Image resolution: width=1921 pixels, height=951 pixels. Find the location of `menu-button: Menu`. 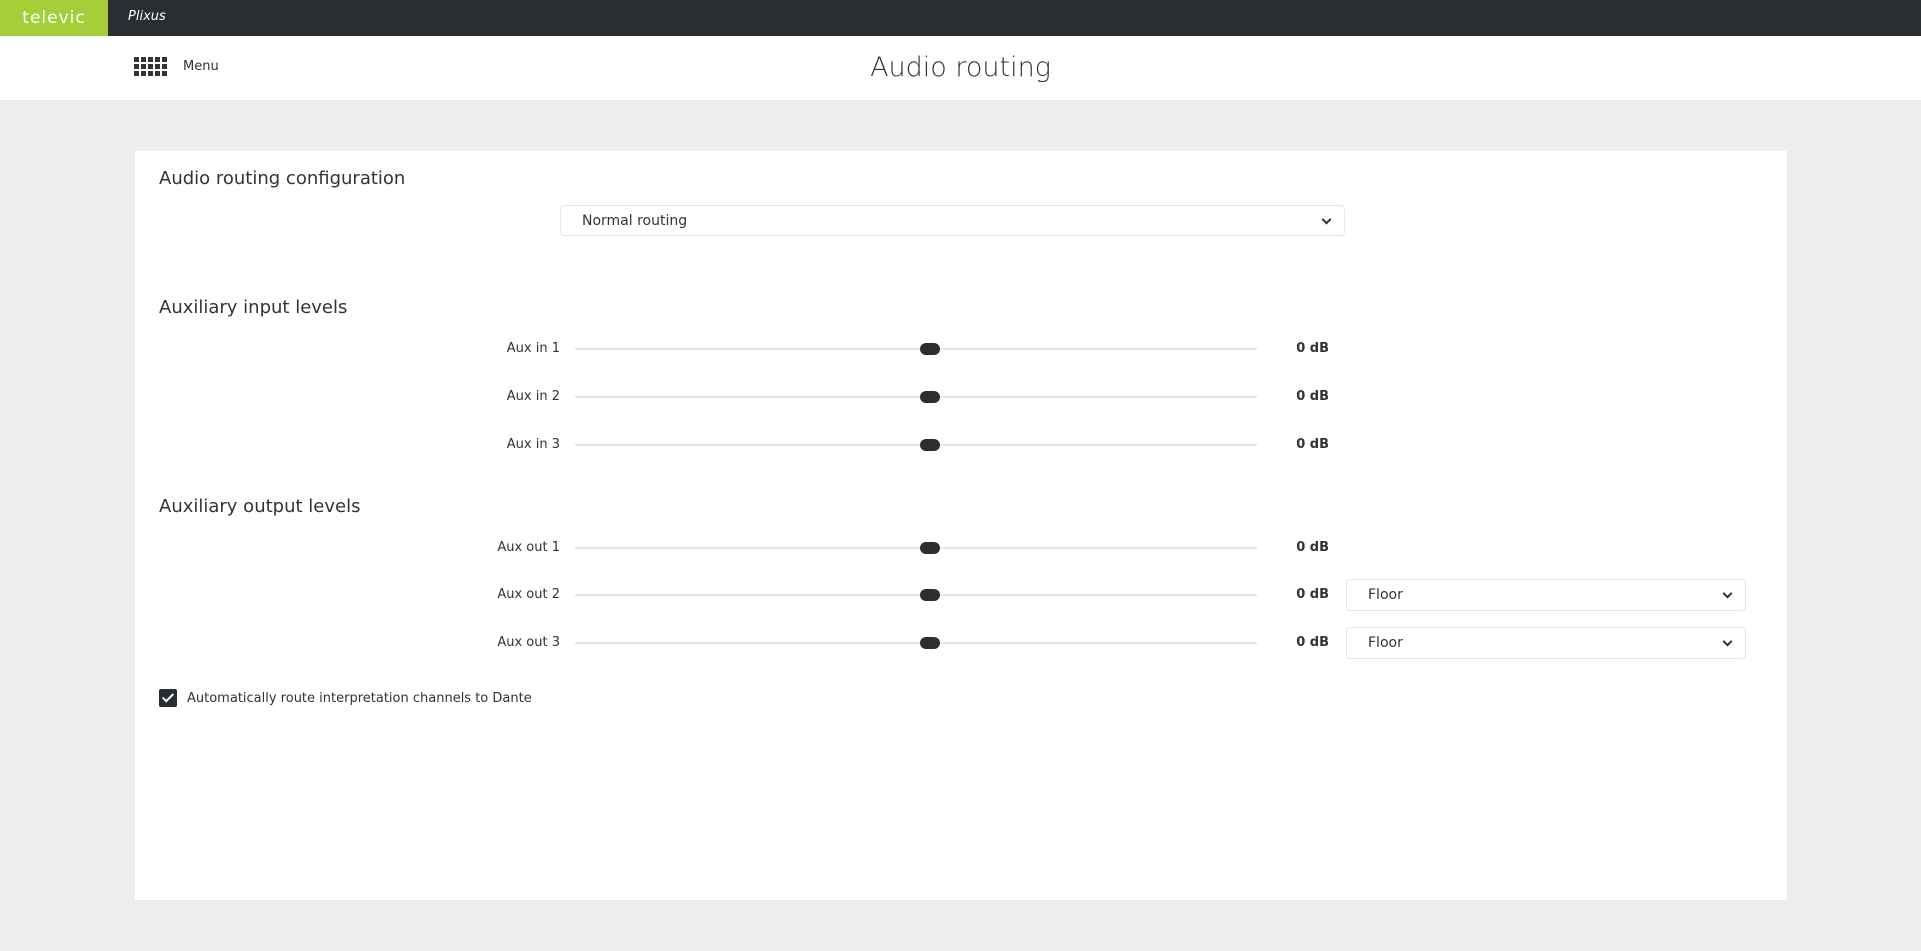

menu-button: Menu is located at coordinates (176, 66).